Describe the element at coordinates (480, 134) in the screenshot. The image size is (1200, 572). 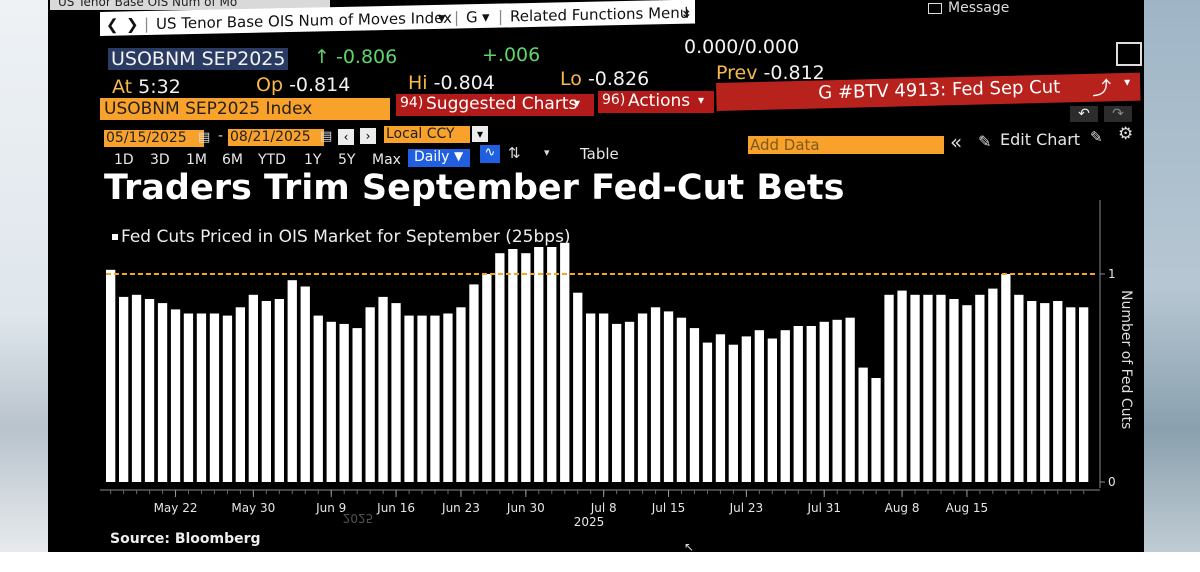
I see `currency-dropdown-icon: ▾` at that location.